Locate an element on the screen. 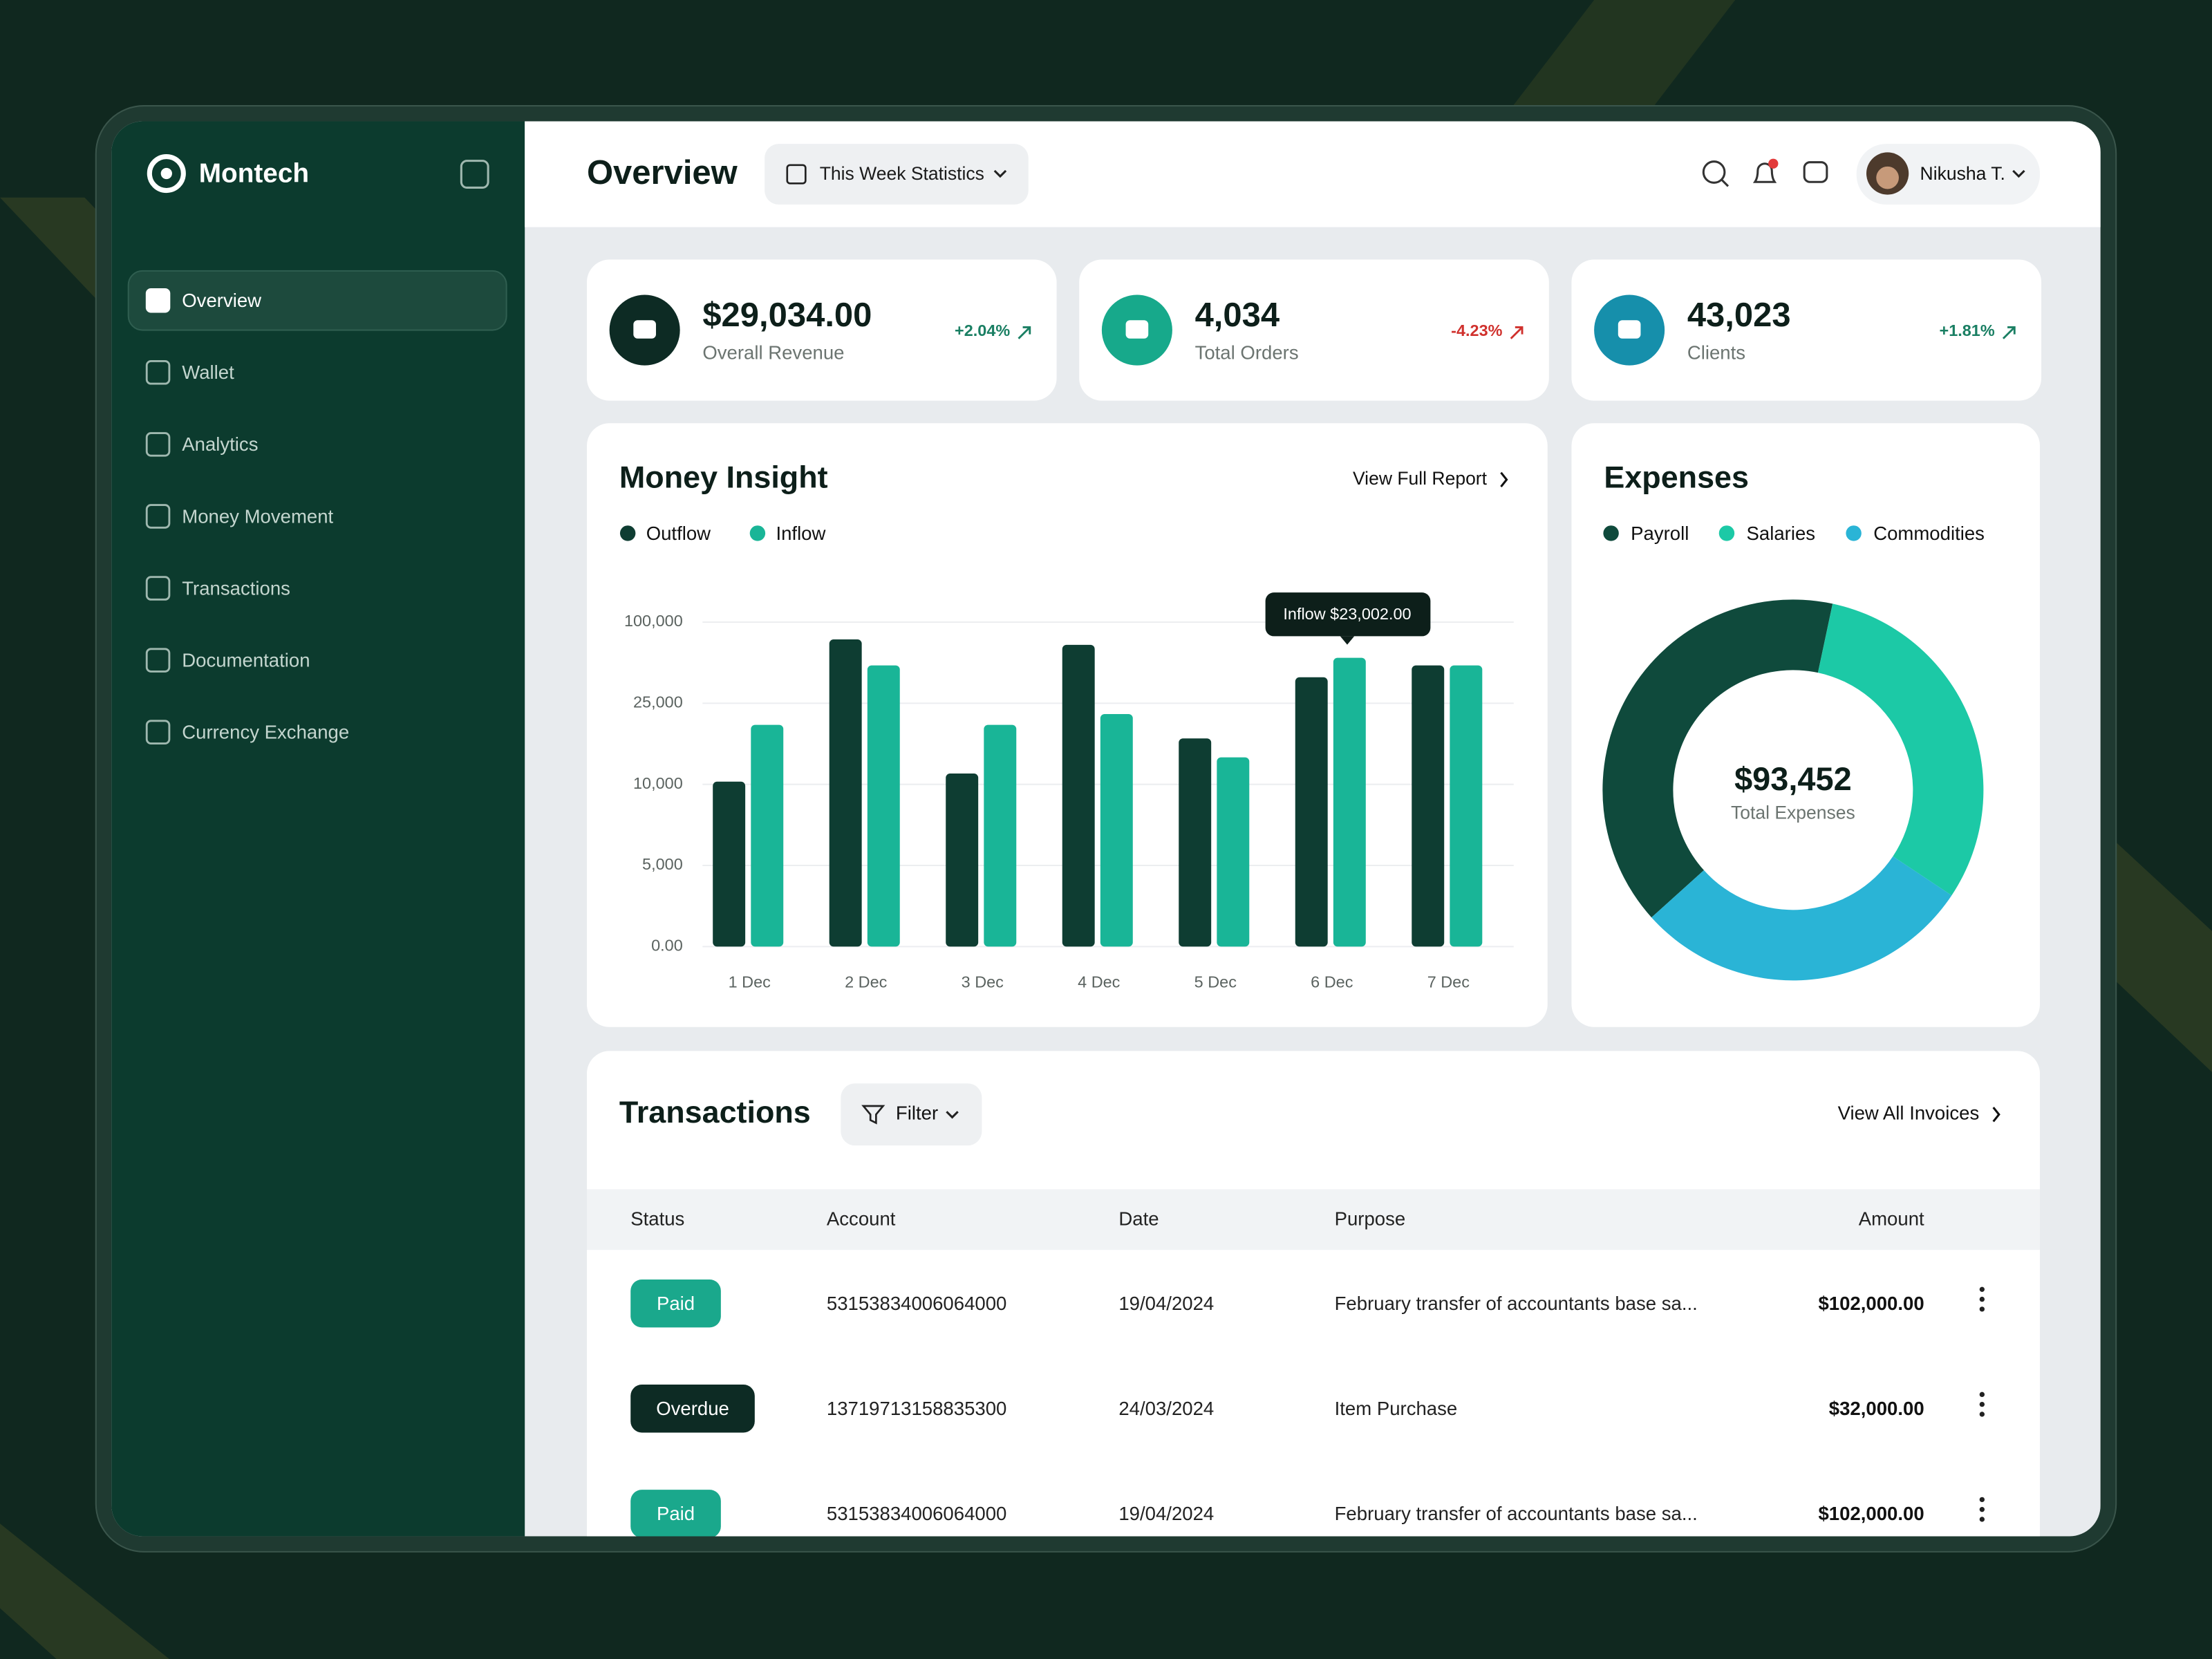  stat-value: 4,034 is located at coordinates (1237, 315).